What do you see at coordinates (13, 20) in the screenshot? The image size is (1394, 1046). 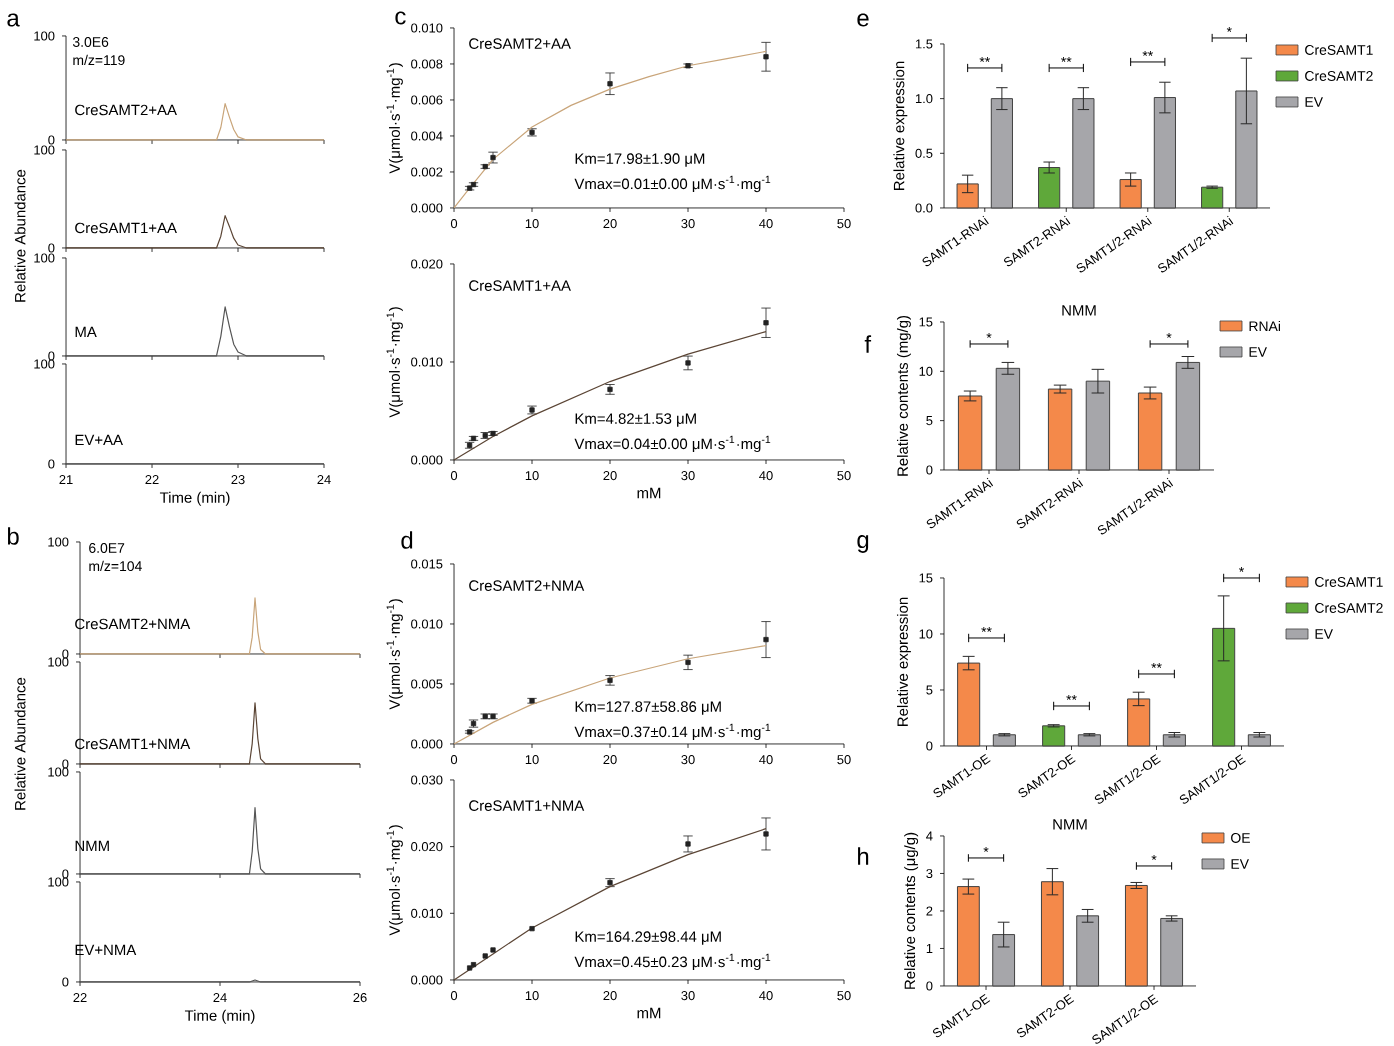 I see `text: a` at bounding box center [13, 20].